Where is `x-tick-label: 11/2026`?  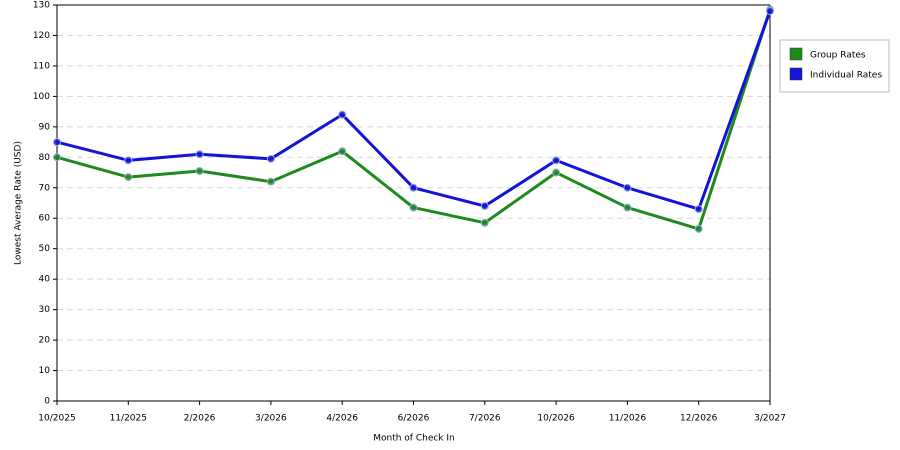 x-tick-label: 11/2026 is located at coordinates (628, 419).